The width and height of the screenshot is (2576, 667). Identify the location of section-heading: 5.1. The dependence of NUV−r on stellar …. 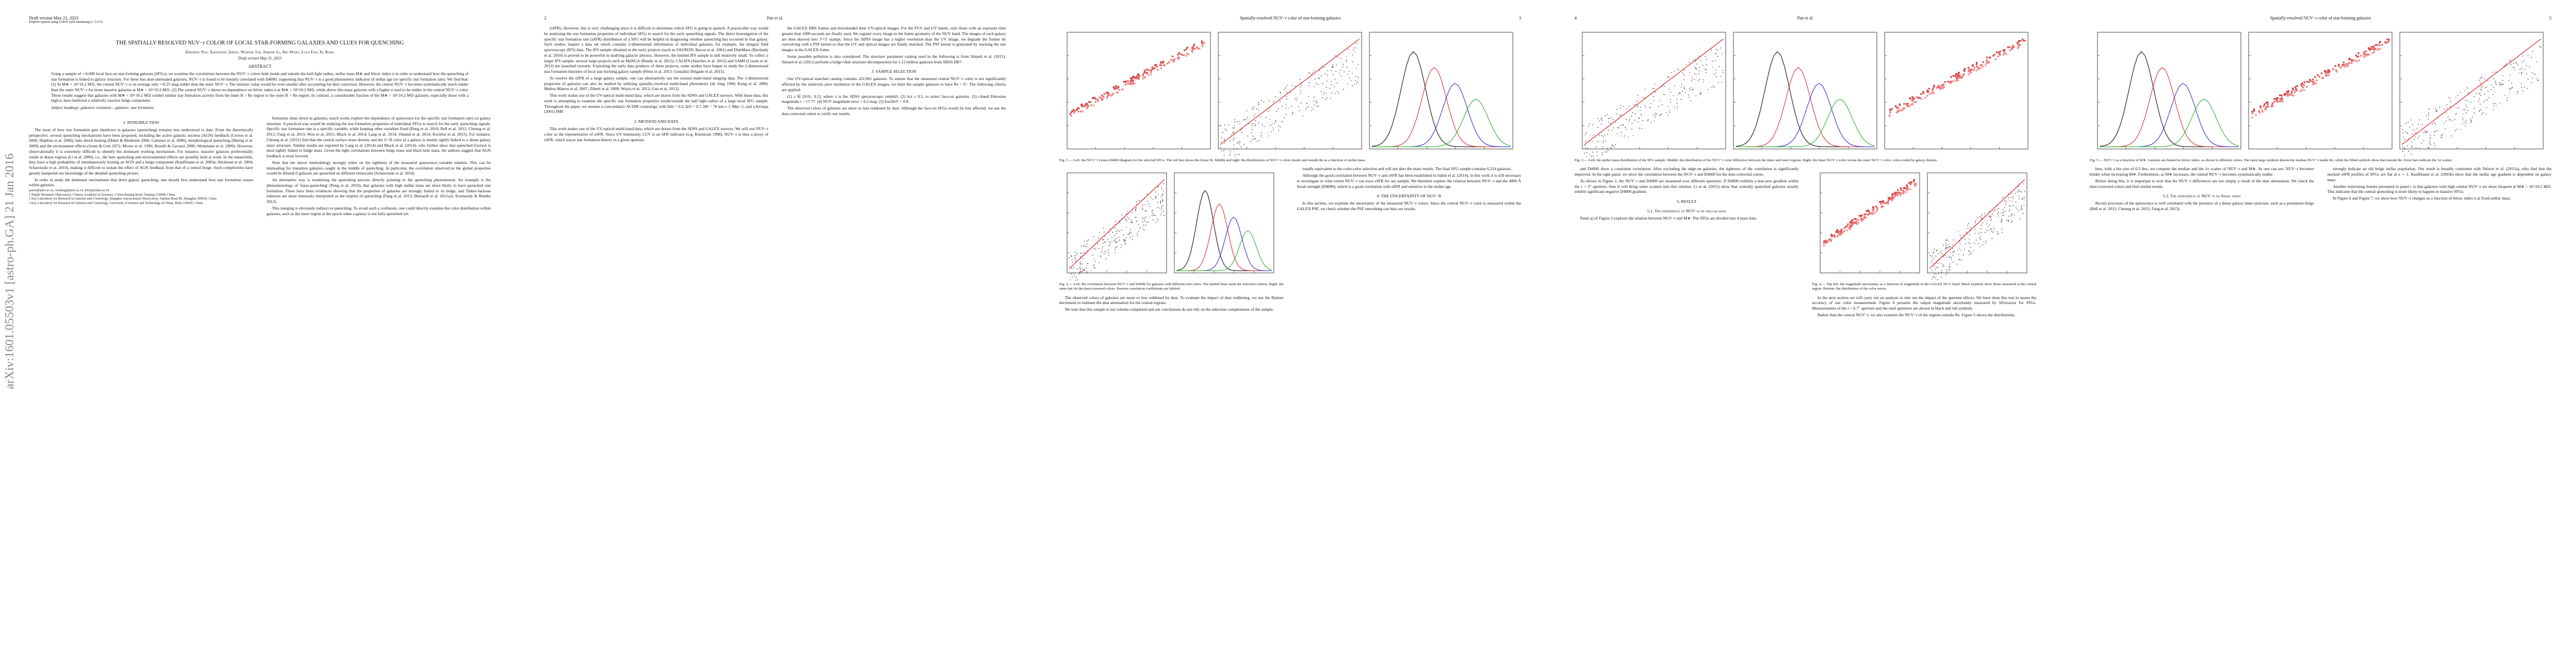
(1686, 211).